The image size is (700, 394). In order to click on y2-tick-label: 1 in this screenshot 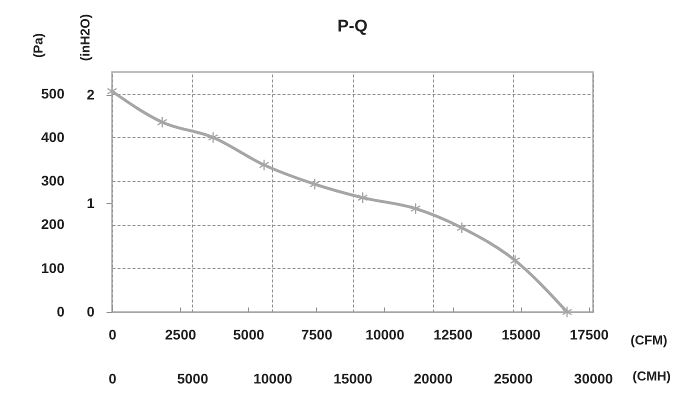, I will do `click(90, 202)`.